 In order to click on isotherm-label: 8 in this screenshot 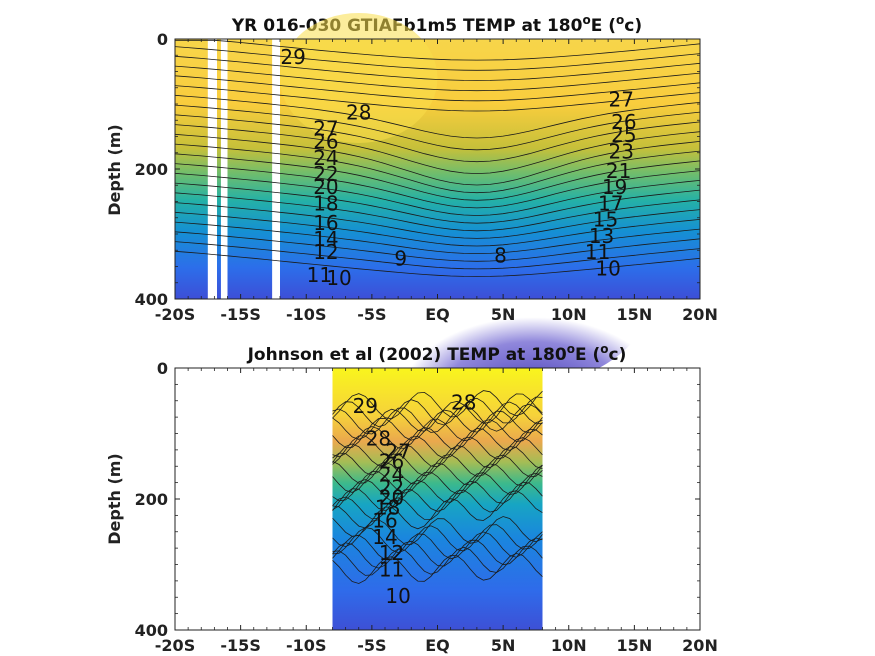, I will do `click(500, 255)`.